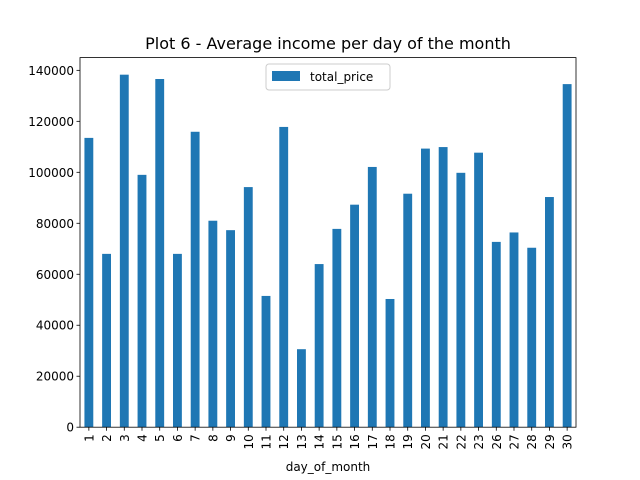  I want to click on y-tick-label: 20000, so click(55, 377).